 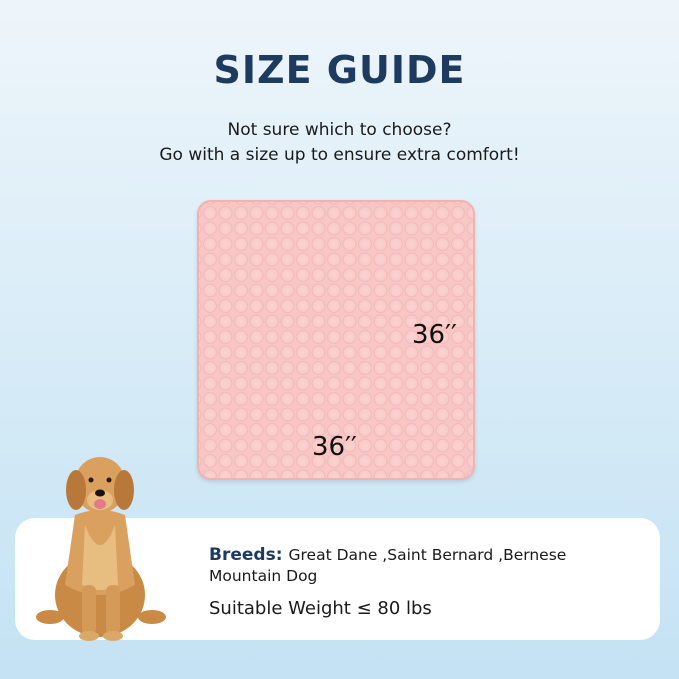 What do you see at coordinates (339, 130) in the screenshot?
I see `subtitle-line: Not sure which to choose?` at bounding box center [339, 130].